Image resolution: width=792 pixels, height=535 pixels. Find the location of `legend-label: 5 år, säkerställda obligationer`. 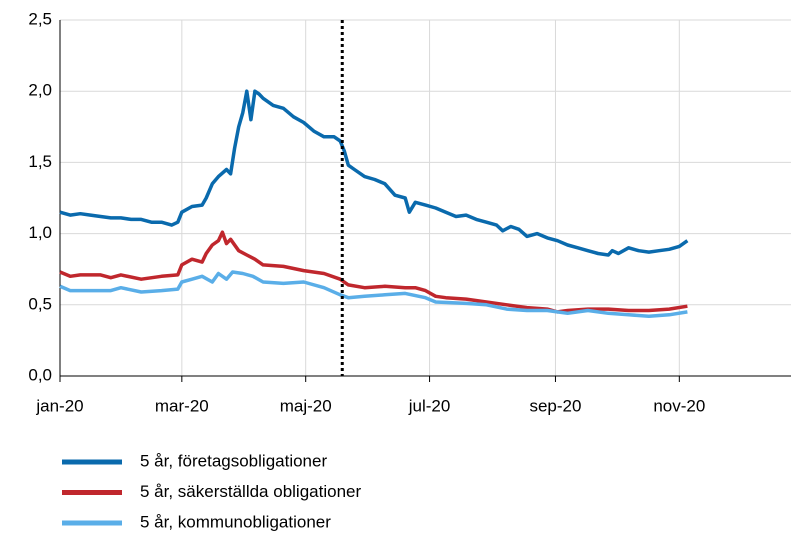

legend-label: 5 år, säkerställda obligationer is located at coordinates (250, 491).